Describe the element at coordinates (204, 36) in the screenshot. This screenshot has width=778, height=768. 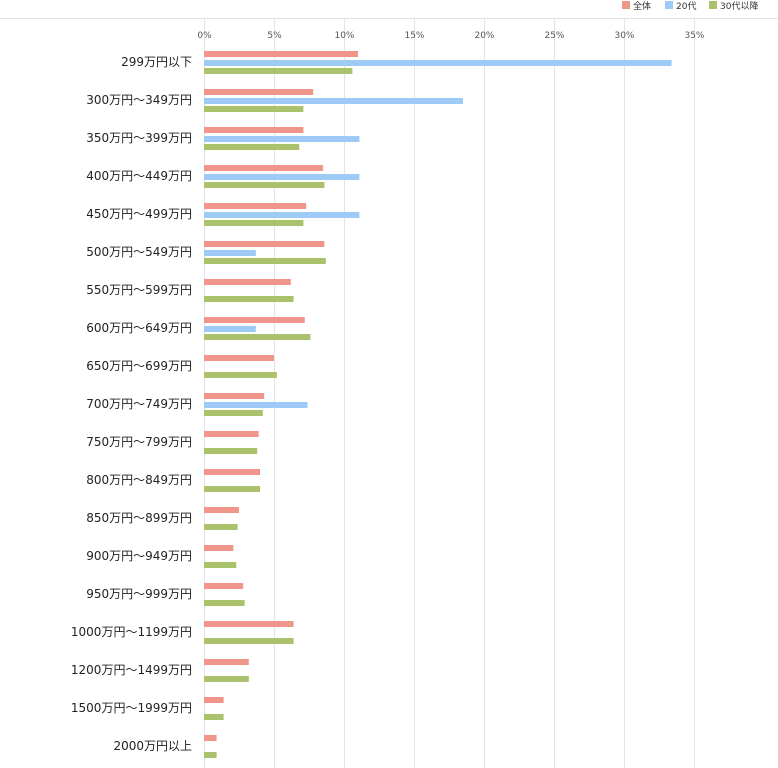
I see `x-tick-label: 0%` at that location.